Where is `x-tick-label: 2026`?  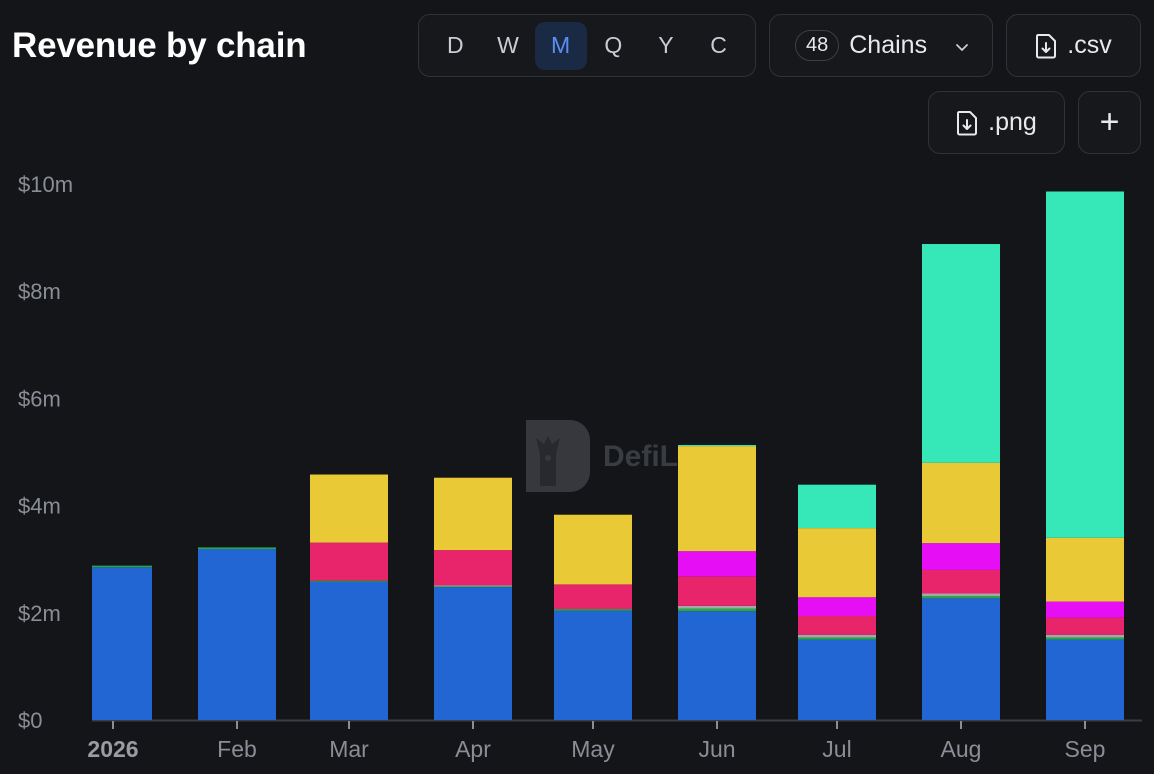
x-tick-label: 2026 is located at coordinates (112, 749).